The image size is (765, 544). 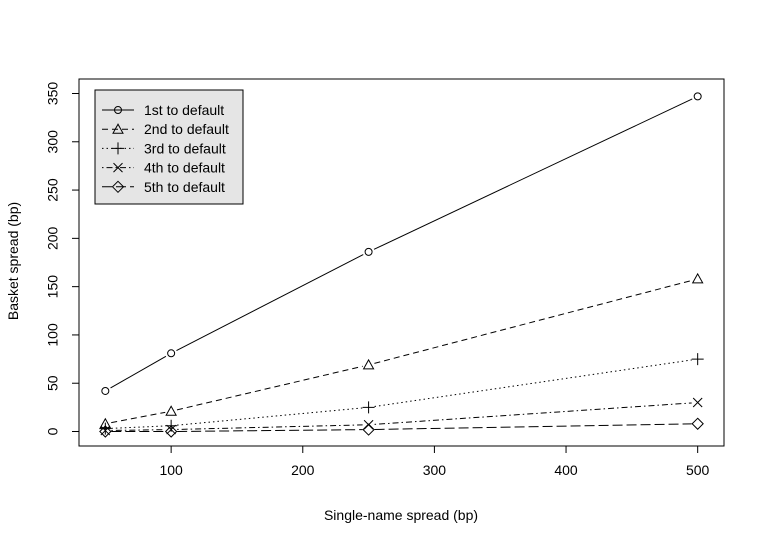 What do you see at coordinates (53, 94) in the screenshot?
I see `y-tick-label: 350` at bounding box center [53, 94].